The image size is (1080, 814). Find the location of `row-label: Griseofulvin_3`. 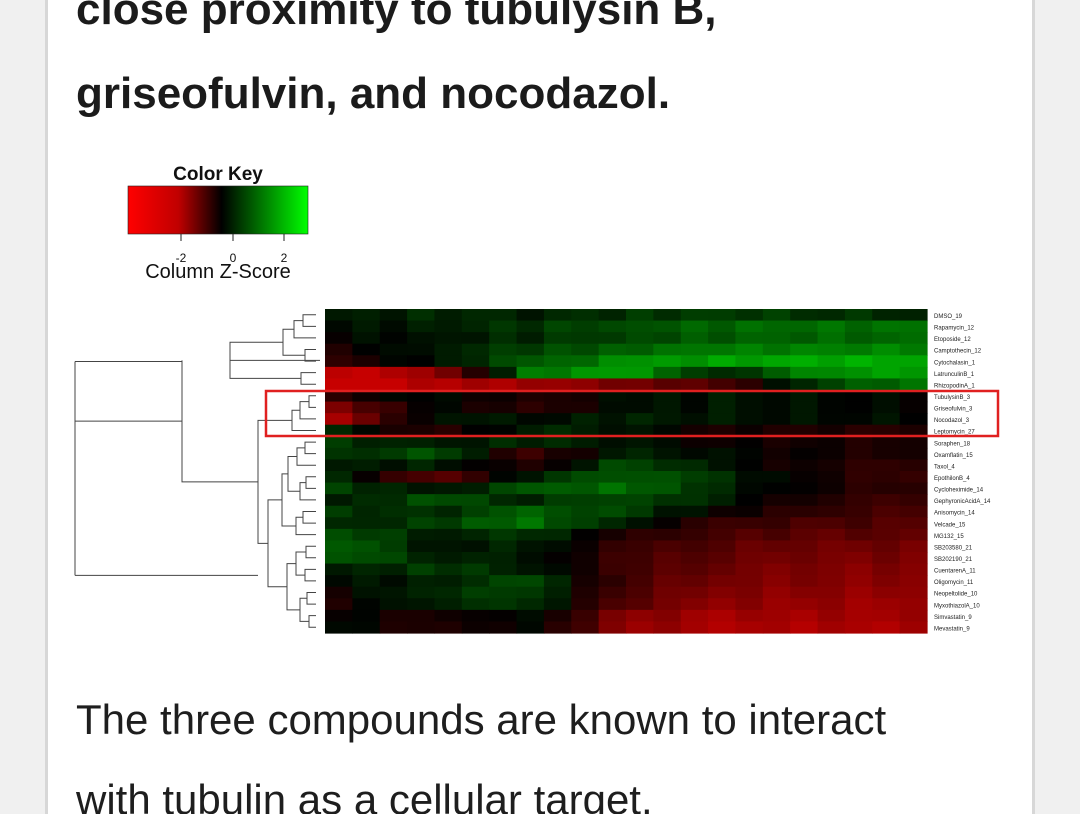

row-label: Griseofulvin_3 is located at coordinates (953, 410).